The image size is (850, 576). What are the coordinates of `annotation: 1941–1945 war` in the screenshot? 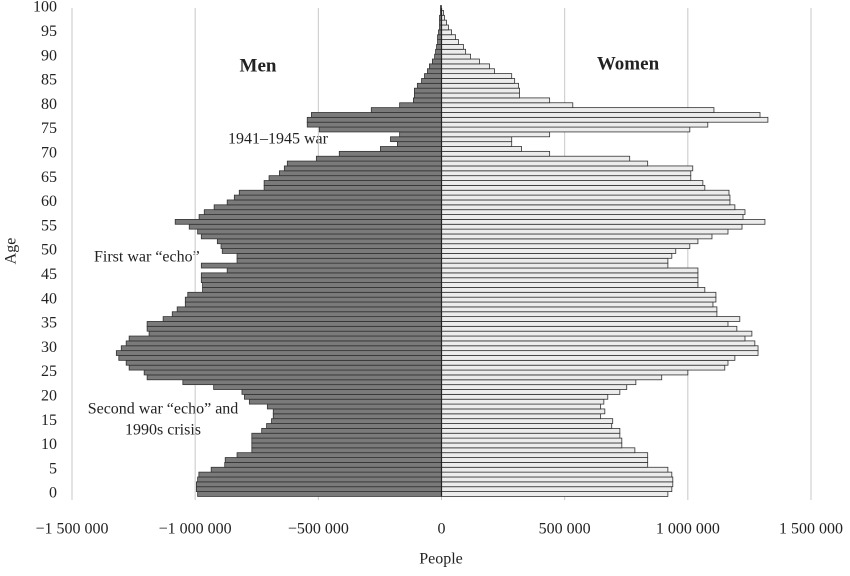 It's located at (278, 139).